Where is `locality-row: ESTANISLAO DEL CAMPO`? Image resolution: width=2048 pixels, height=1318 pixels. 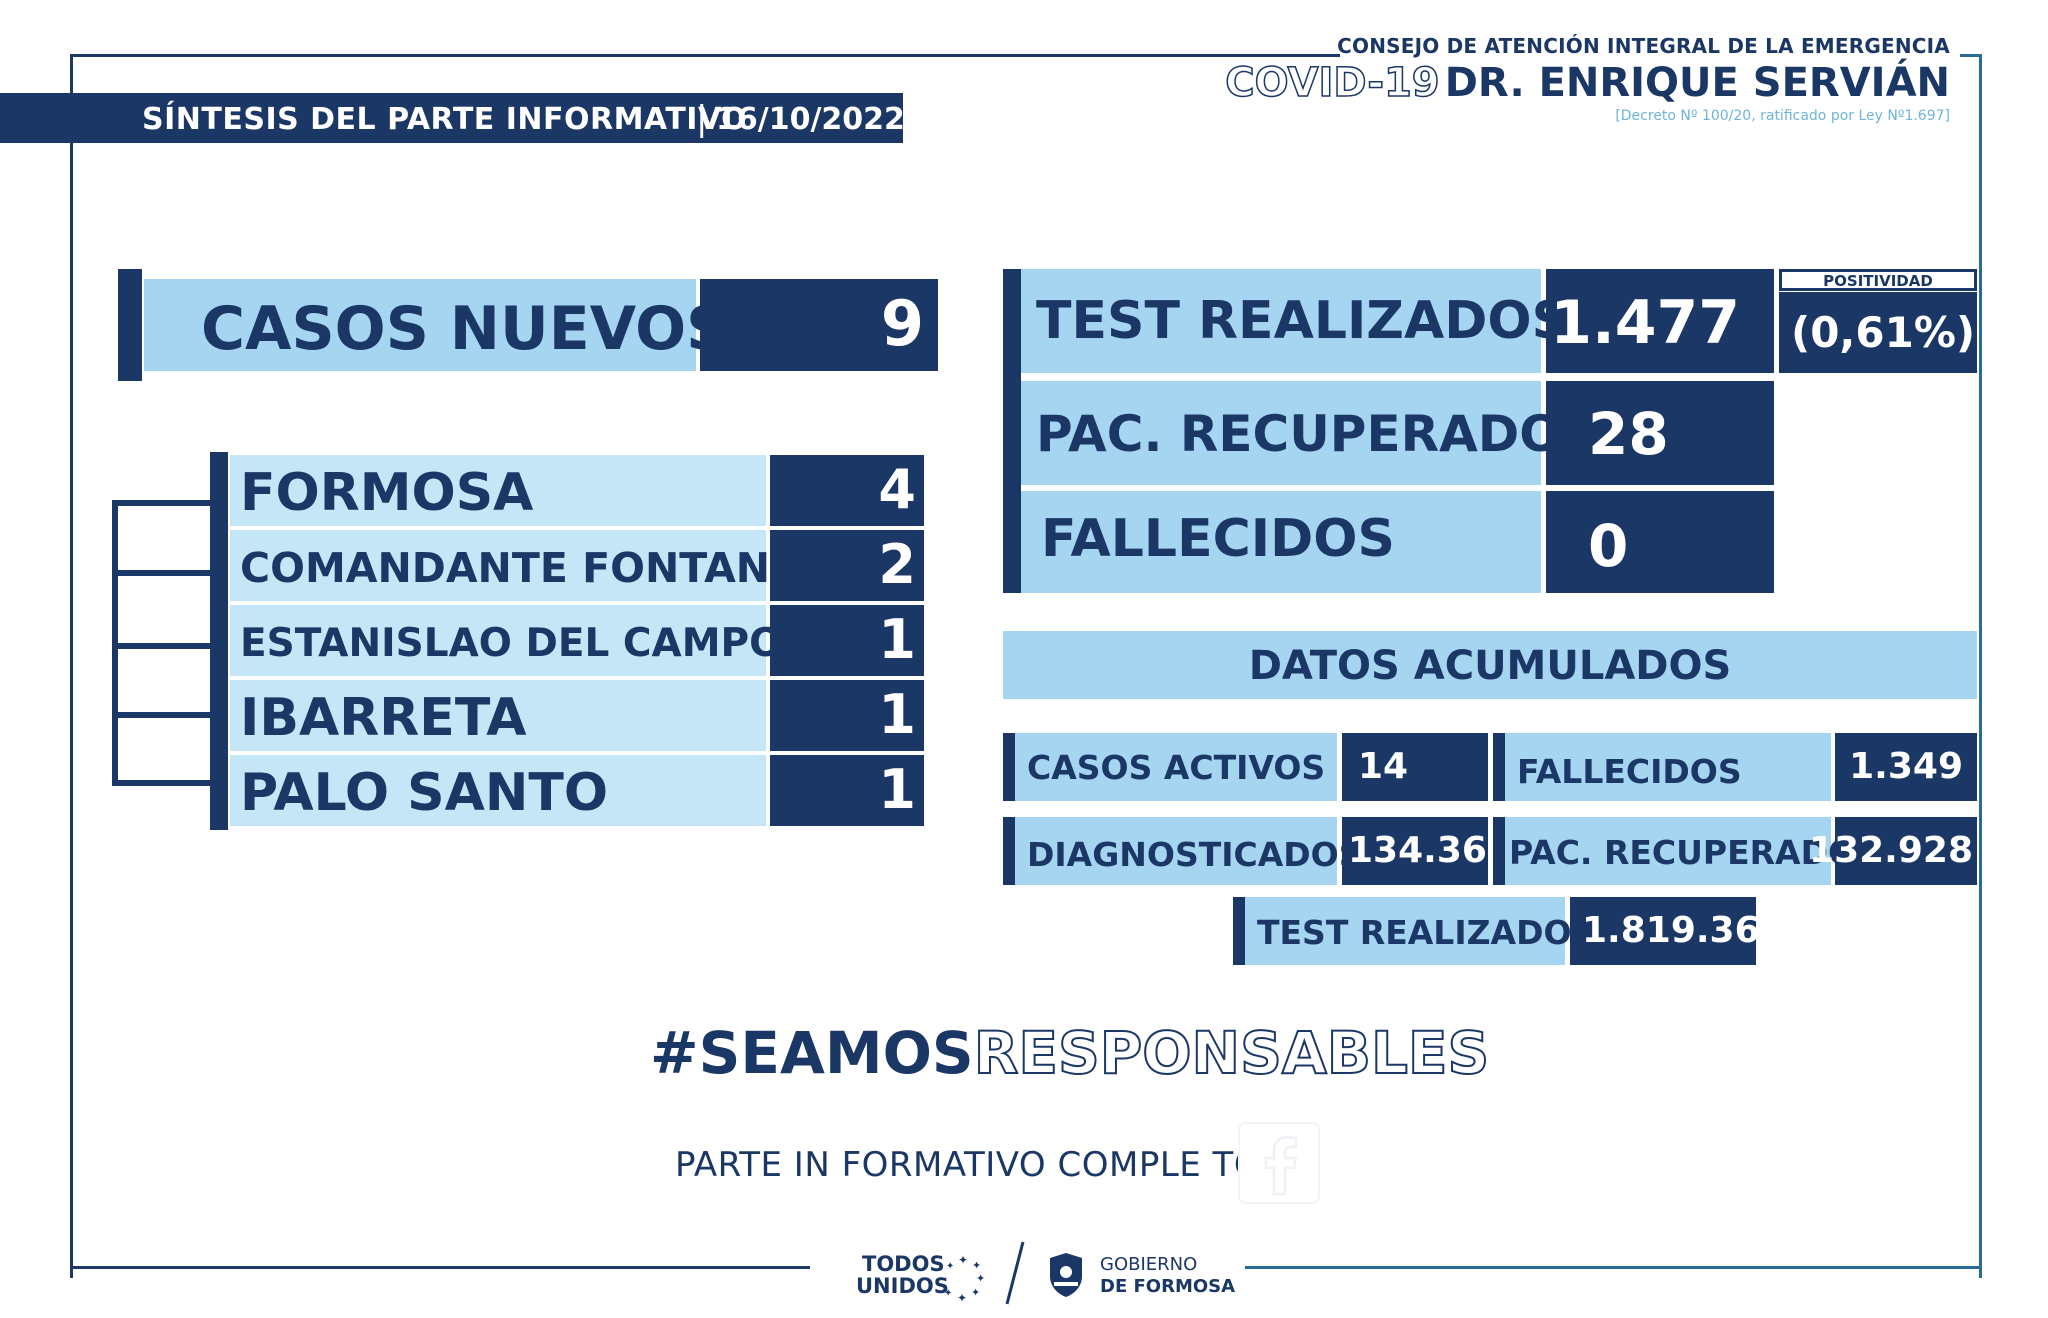 locality-row: ESTANISLAO DEL CAMPO is located at coordinates (506, 640).